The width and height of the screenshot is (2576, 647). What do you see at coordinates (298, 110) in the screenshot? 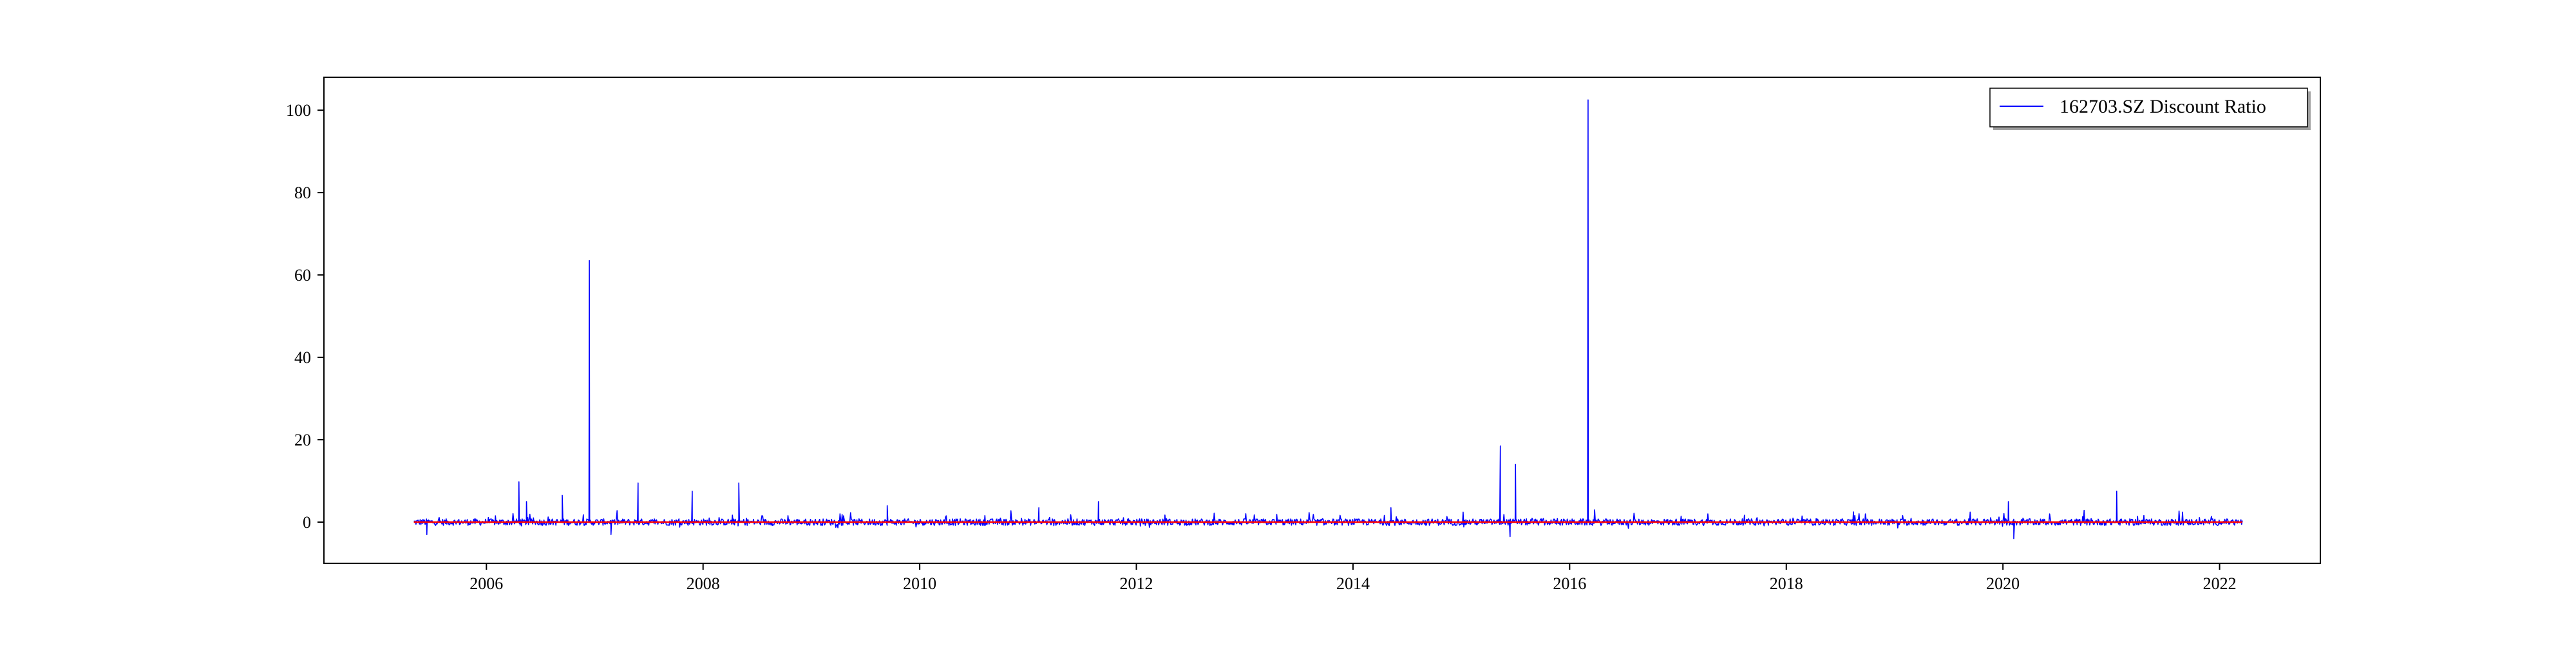
I see `y-tick-label: 100` at bounding box center [298, 110].